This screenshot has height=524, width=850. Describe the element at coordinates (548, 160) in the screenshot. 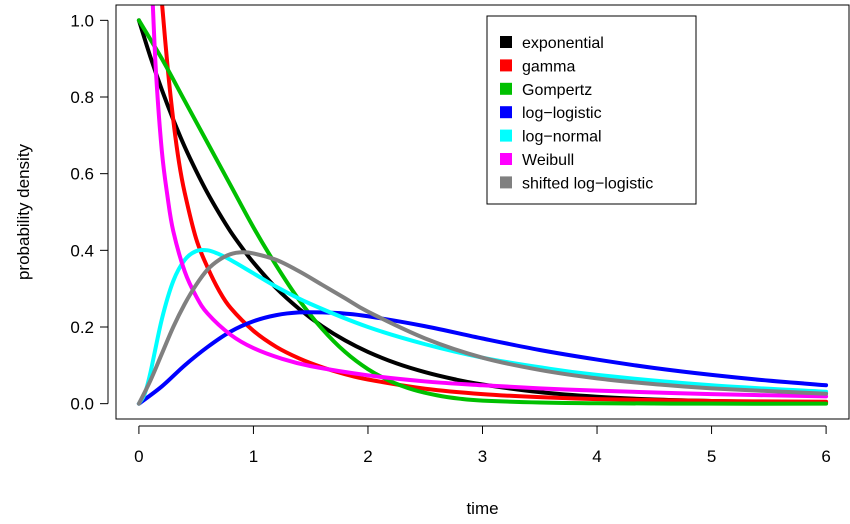

I see `legend-label: Weibull` at that location.